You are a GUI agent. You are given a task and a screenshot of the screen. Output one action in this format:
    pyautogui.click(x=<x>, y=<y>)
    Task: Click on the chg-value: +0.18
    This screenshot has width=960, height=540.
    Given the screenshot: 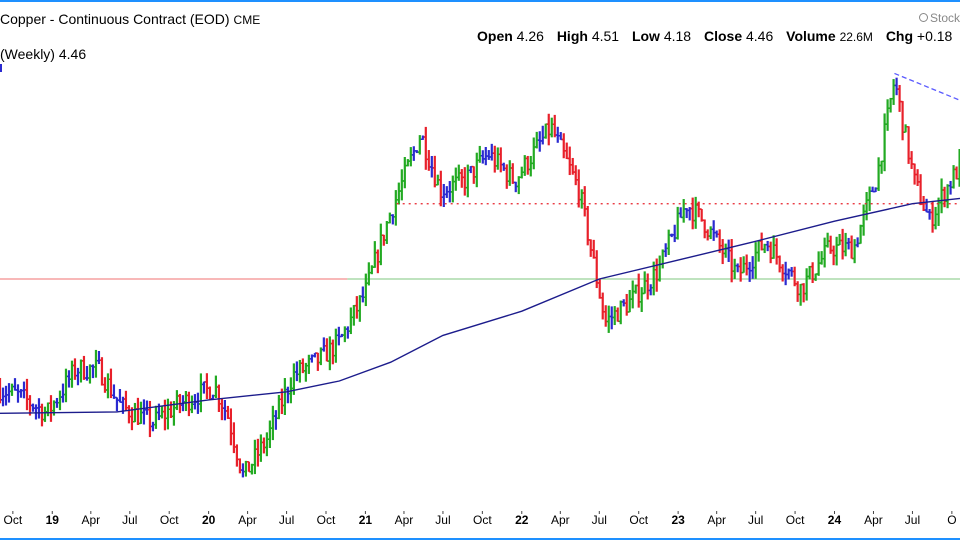 What is the action you would take?
    pyautogui.click(x=934, y=36)
    